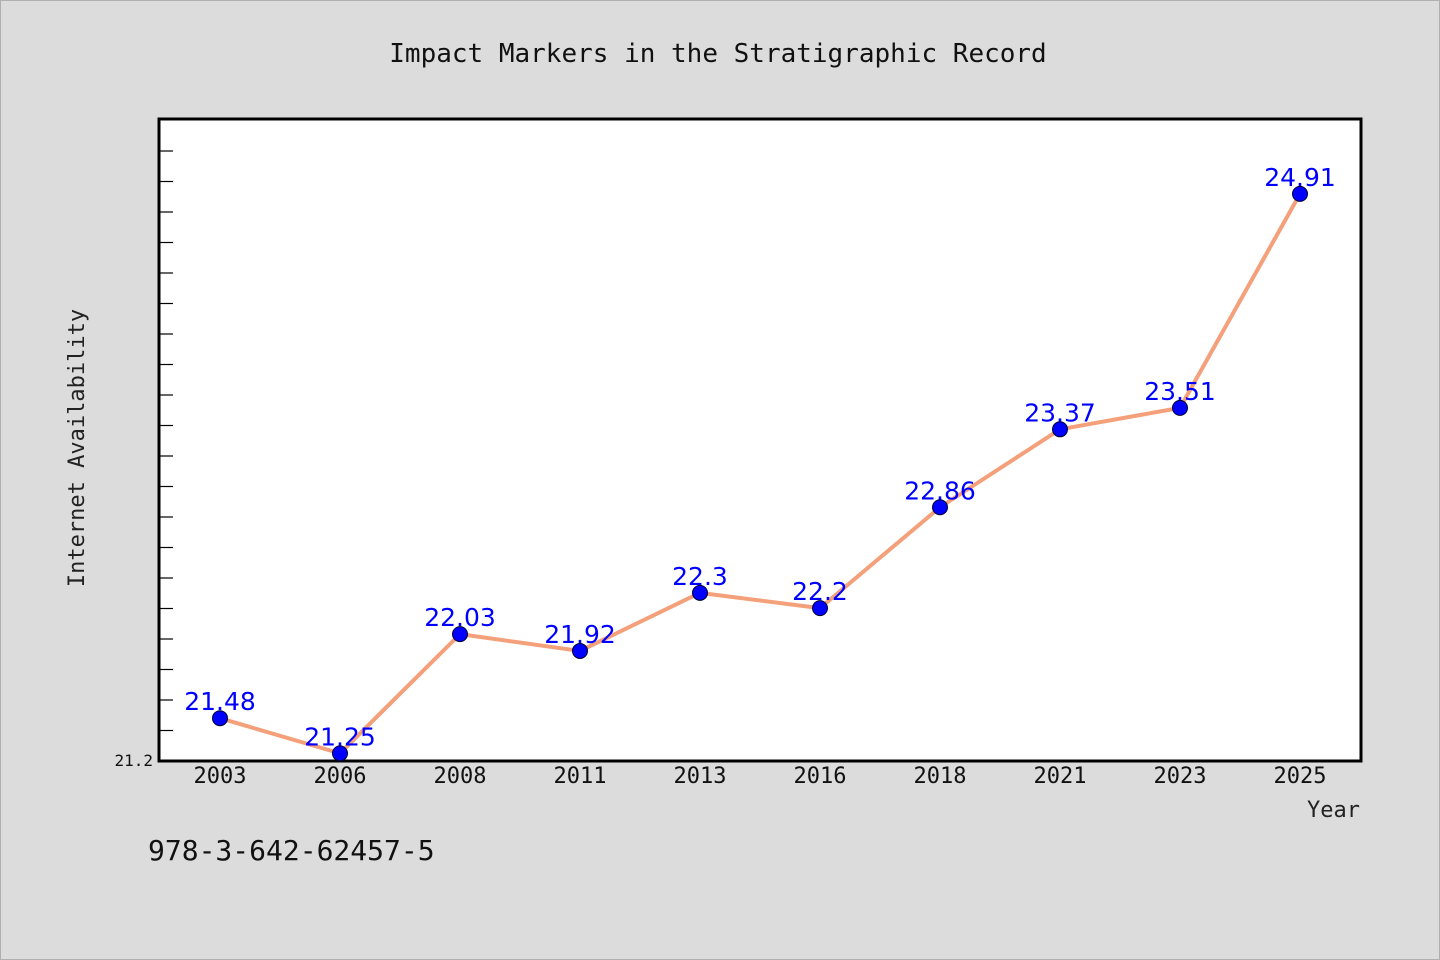 The image size is (1440, 960). I want to click on x-tick-label: 2023, so click(1180, 776).